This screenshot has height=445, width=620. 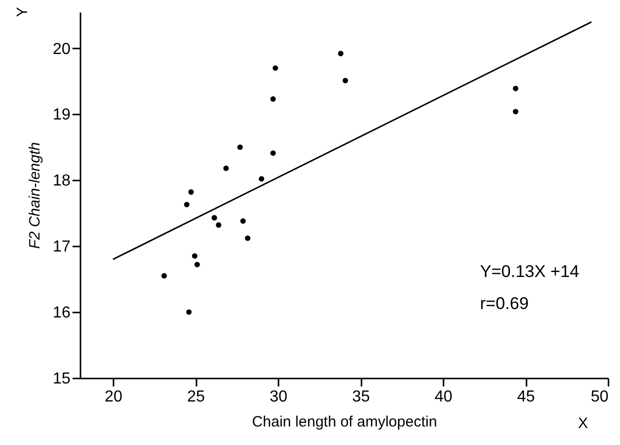 What do you see at coordinates (504, 303) in the screenshot?
I see `annotation: r=0.69` at bounding box center [504, 303].